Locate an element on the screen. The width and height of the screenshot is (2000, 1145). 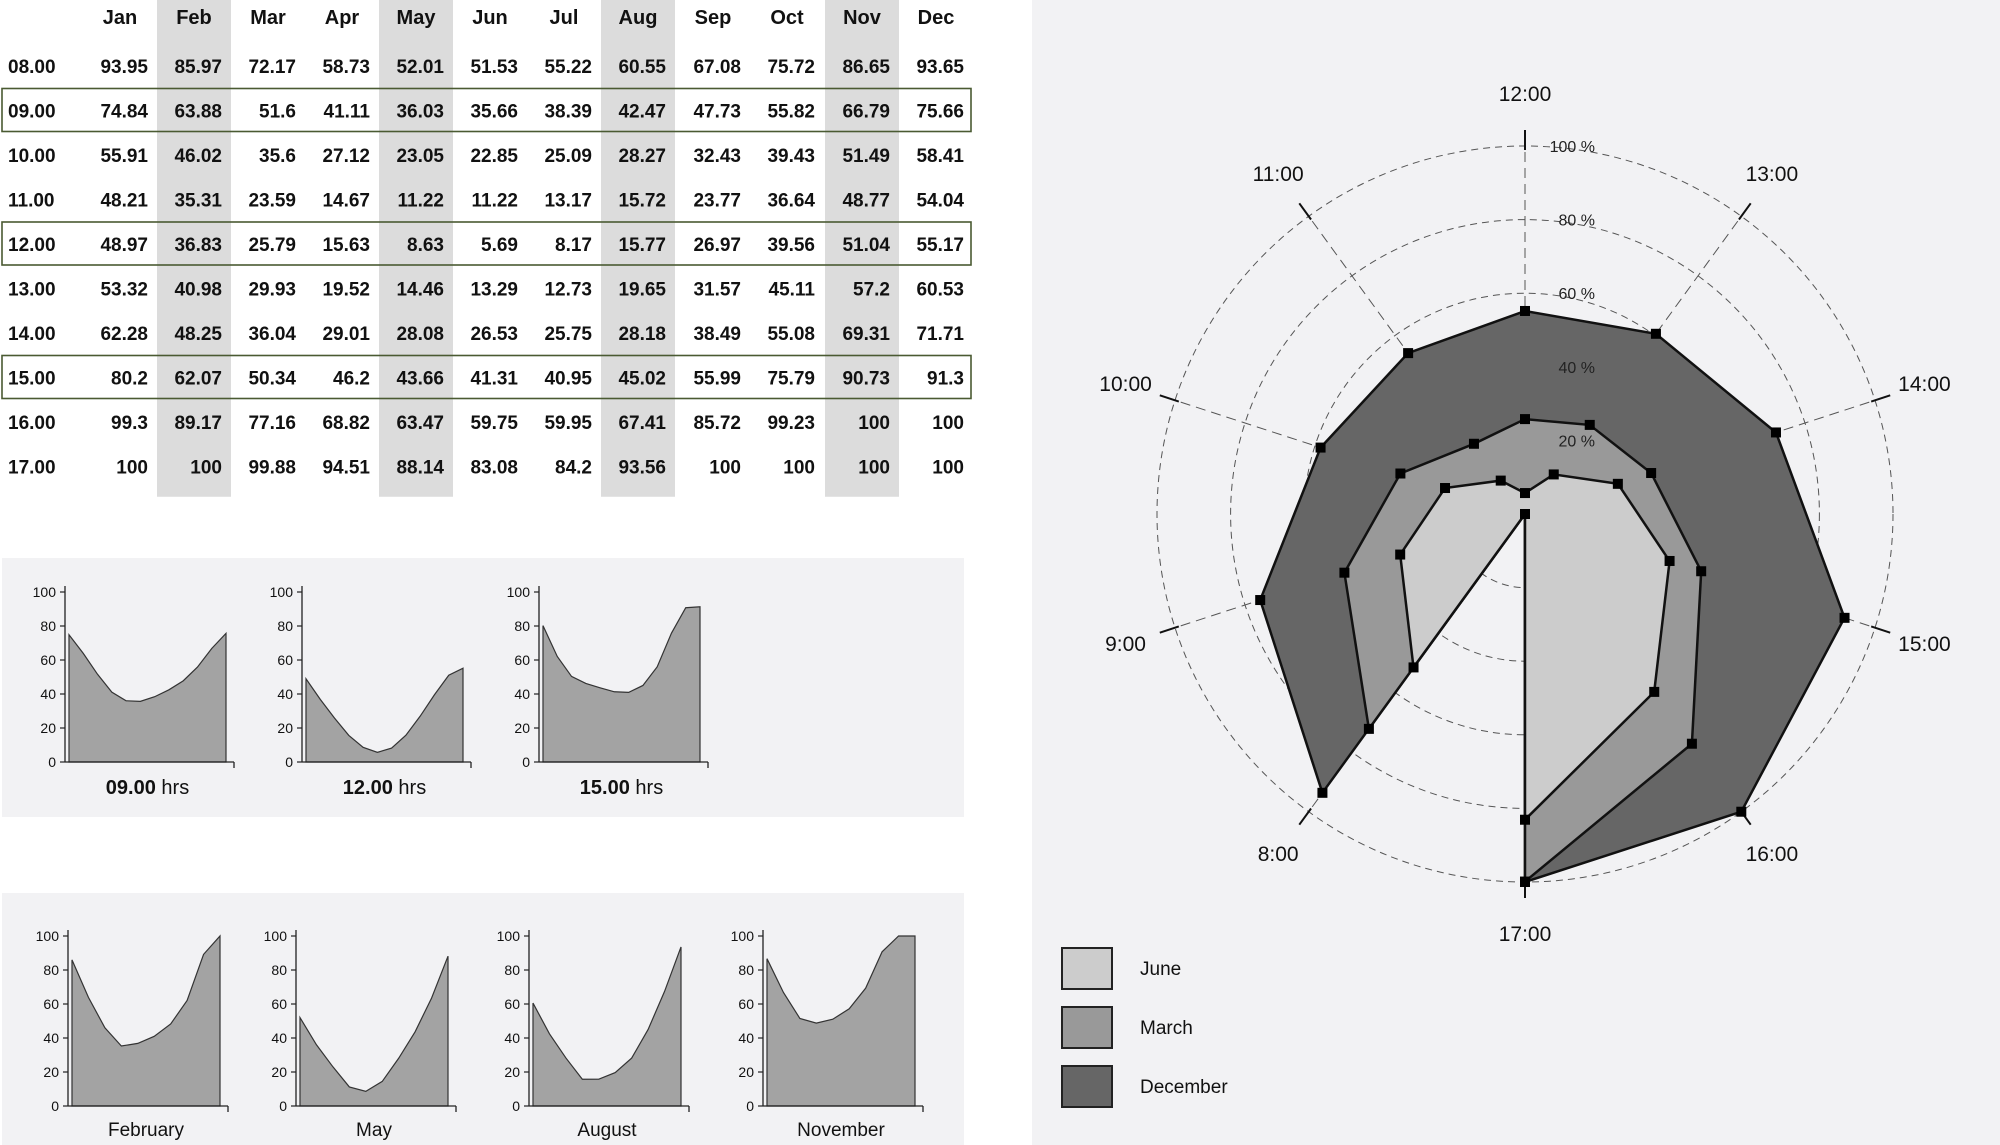
month-header-may: May is located at coordinates (417, 18).